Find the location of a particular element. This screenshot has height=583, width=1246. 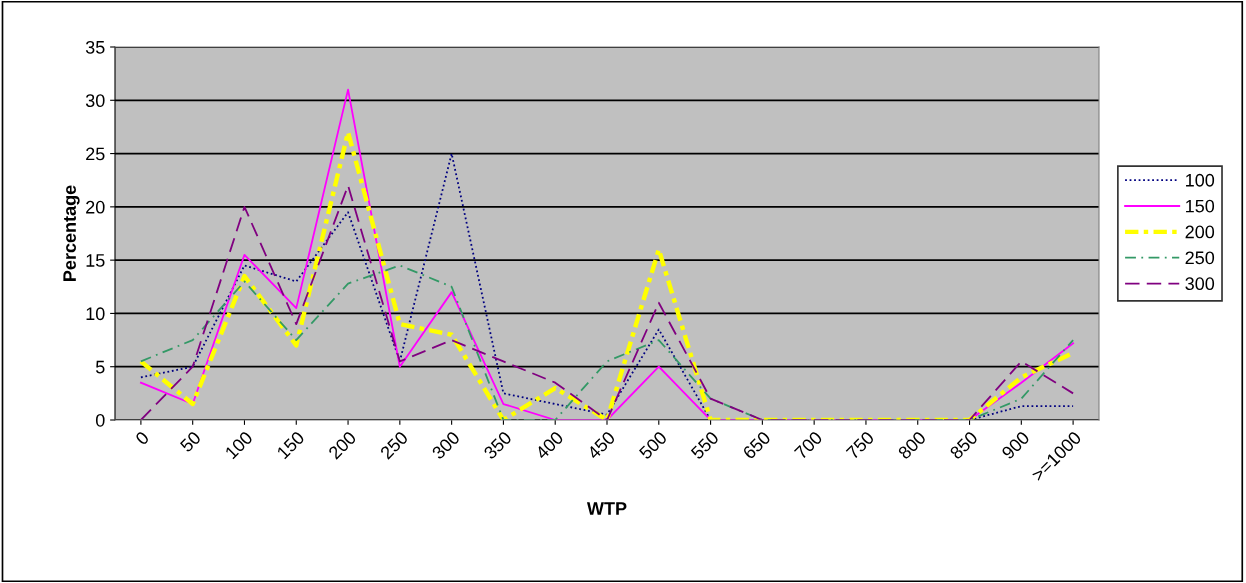

x-tick-label: 450 is located at coordinates (601, 445).